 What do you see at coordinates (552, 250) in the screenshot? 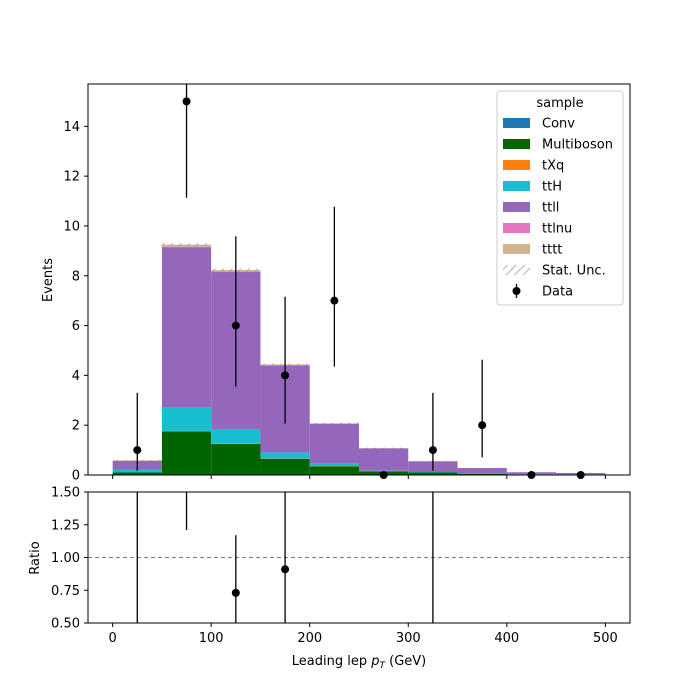
I see `legend-label-tttt: tttt` at bounding box center [552, 250].